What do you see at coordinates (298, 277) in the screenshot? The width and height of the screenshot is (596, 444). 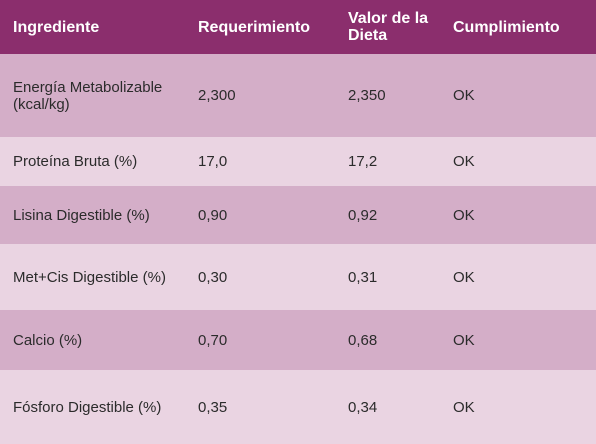 I see `table-row: Met+Cis Digestible (%) 0,30 0,31 OK` at bounding box center [298, 277].